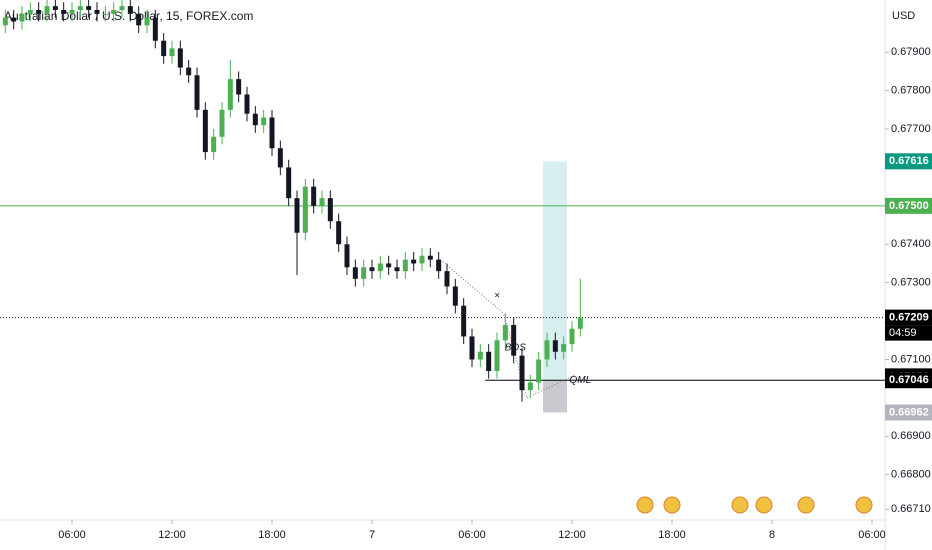 The height and width of the screenshot is (550, 932). Describe the element at coordinates (911, 283) in the screenshot. I see `y-tick-label: 0.67300` at that location.